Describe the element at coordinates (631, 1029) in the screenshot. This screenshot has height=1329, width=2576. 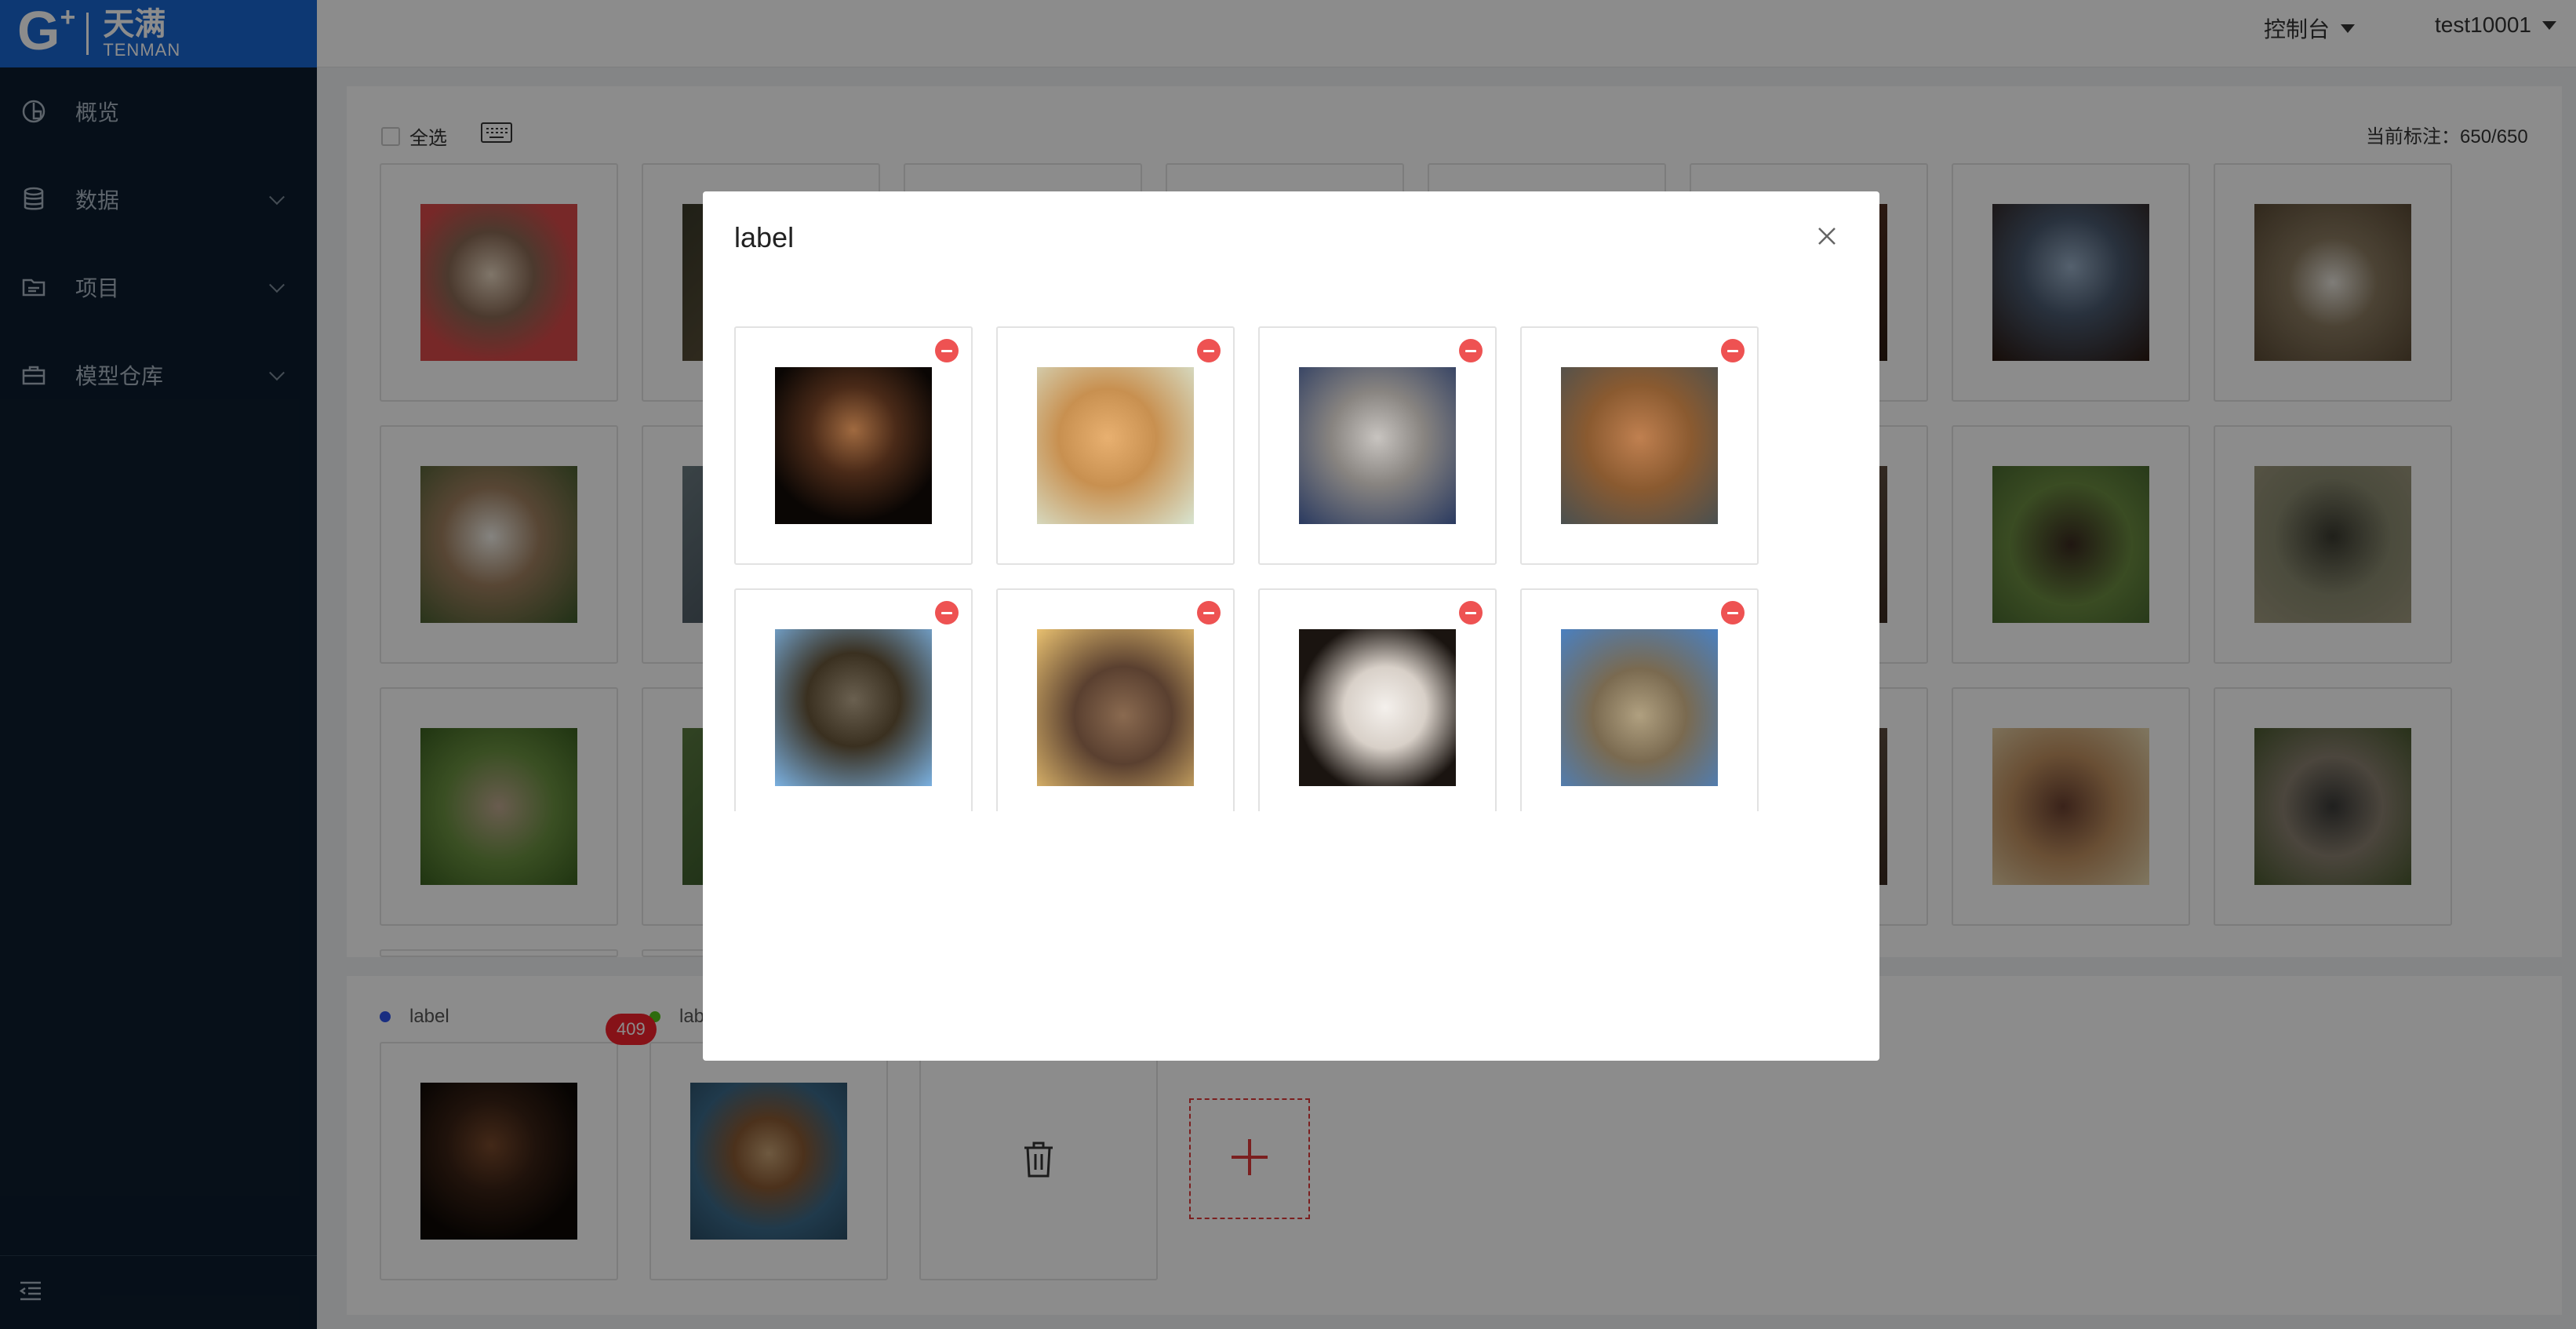
I see `count-badge: 409` at that location.